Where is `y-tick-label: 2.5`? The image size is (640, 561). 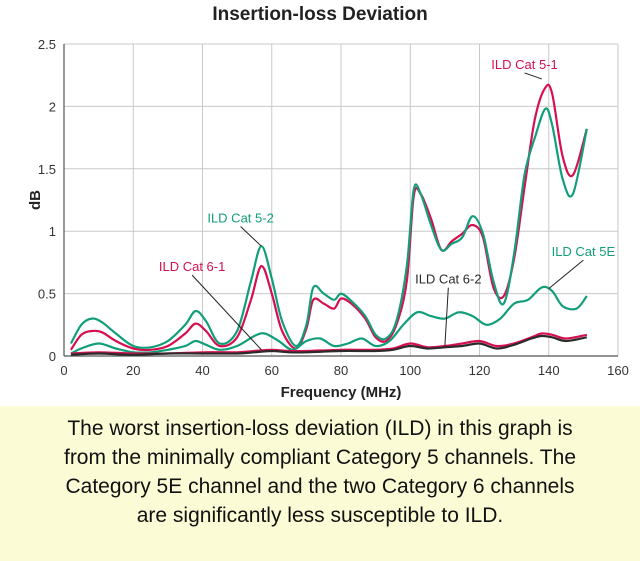 y-tick-label: 2.5 is located at coordinates (47, 44).